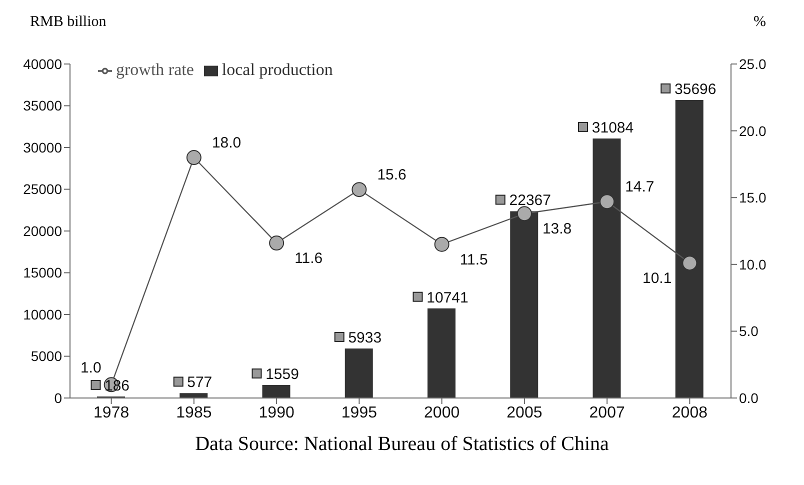 This screenshot has width=804, height=485. Describe the element at coordinates (695, 89) in the screenshot. I see `data-label: 35696` at that location.